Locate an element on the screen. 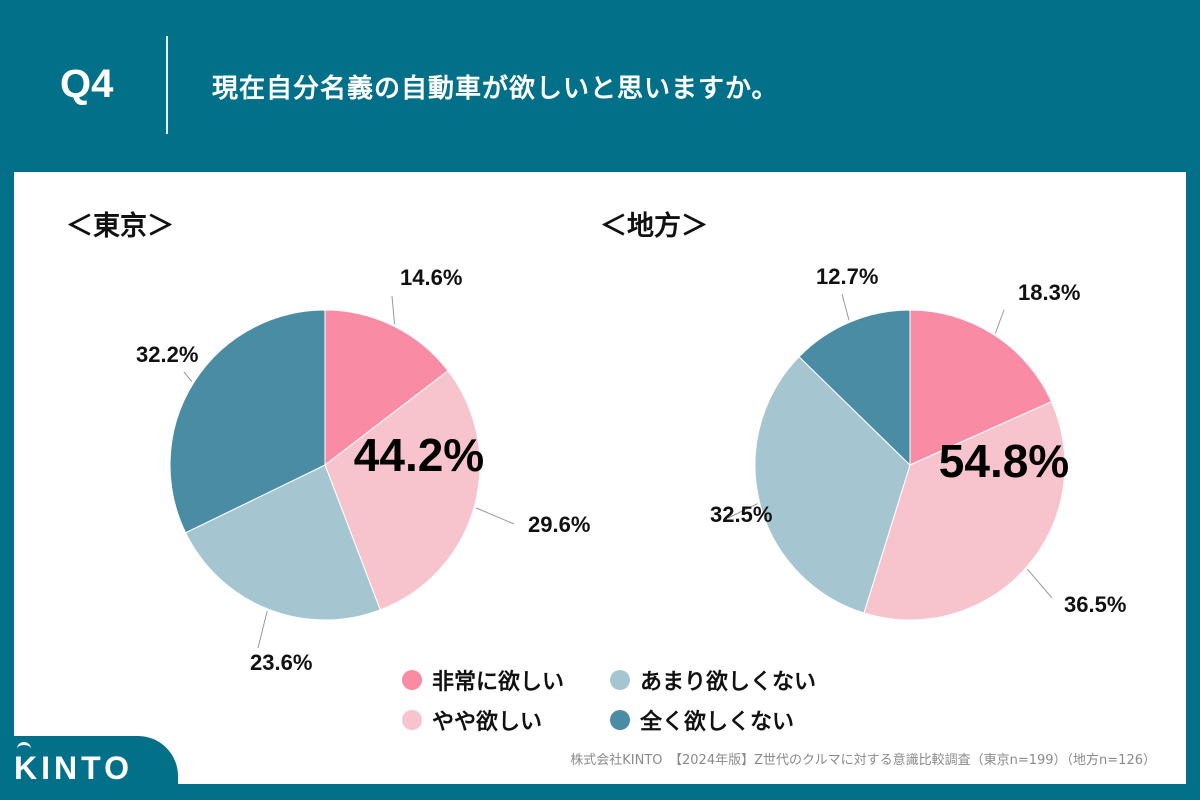 This screenshot has height=800, width=1200. slice-label: 18.3% is located at coordinates (1049, 292).